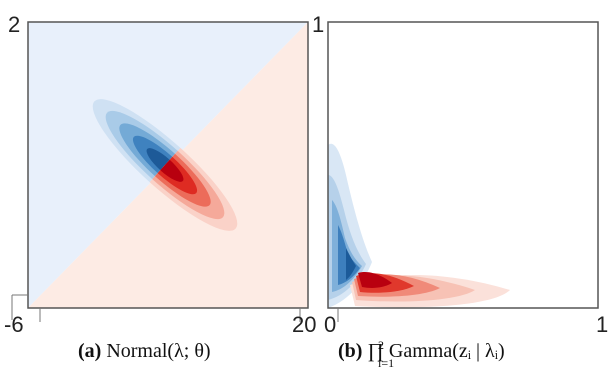  Describe the element at coordinates (158, 351) in the screenshot. I see `caption-a-text: Normal(λ; θ)` at that location.